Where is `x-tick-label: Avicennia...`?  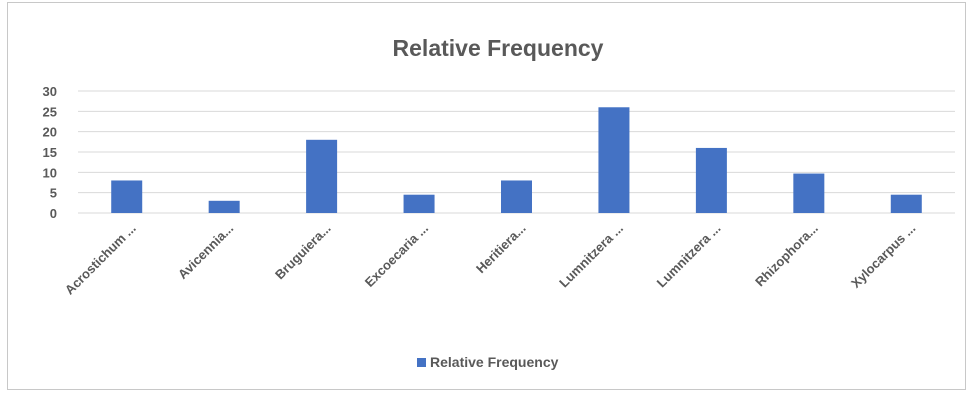
x-tick-label: Avicennia... is located at coordinates (205, 251).